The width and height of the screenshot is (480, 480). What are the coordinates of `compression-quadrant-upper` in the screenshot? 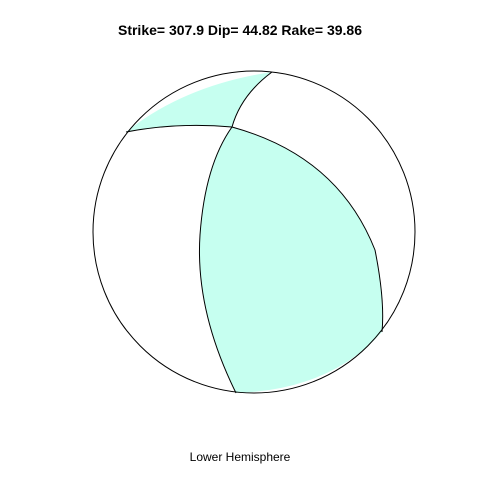 It's located at (199, 102).